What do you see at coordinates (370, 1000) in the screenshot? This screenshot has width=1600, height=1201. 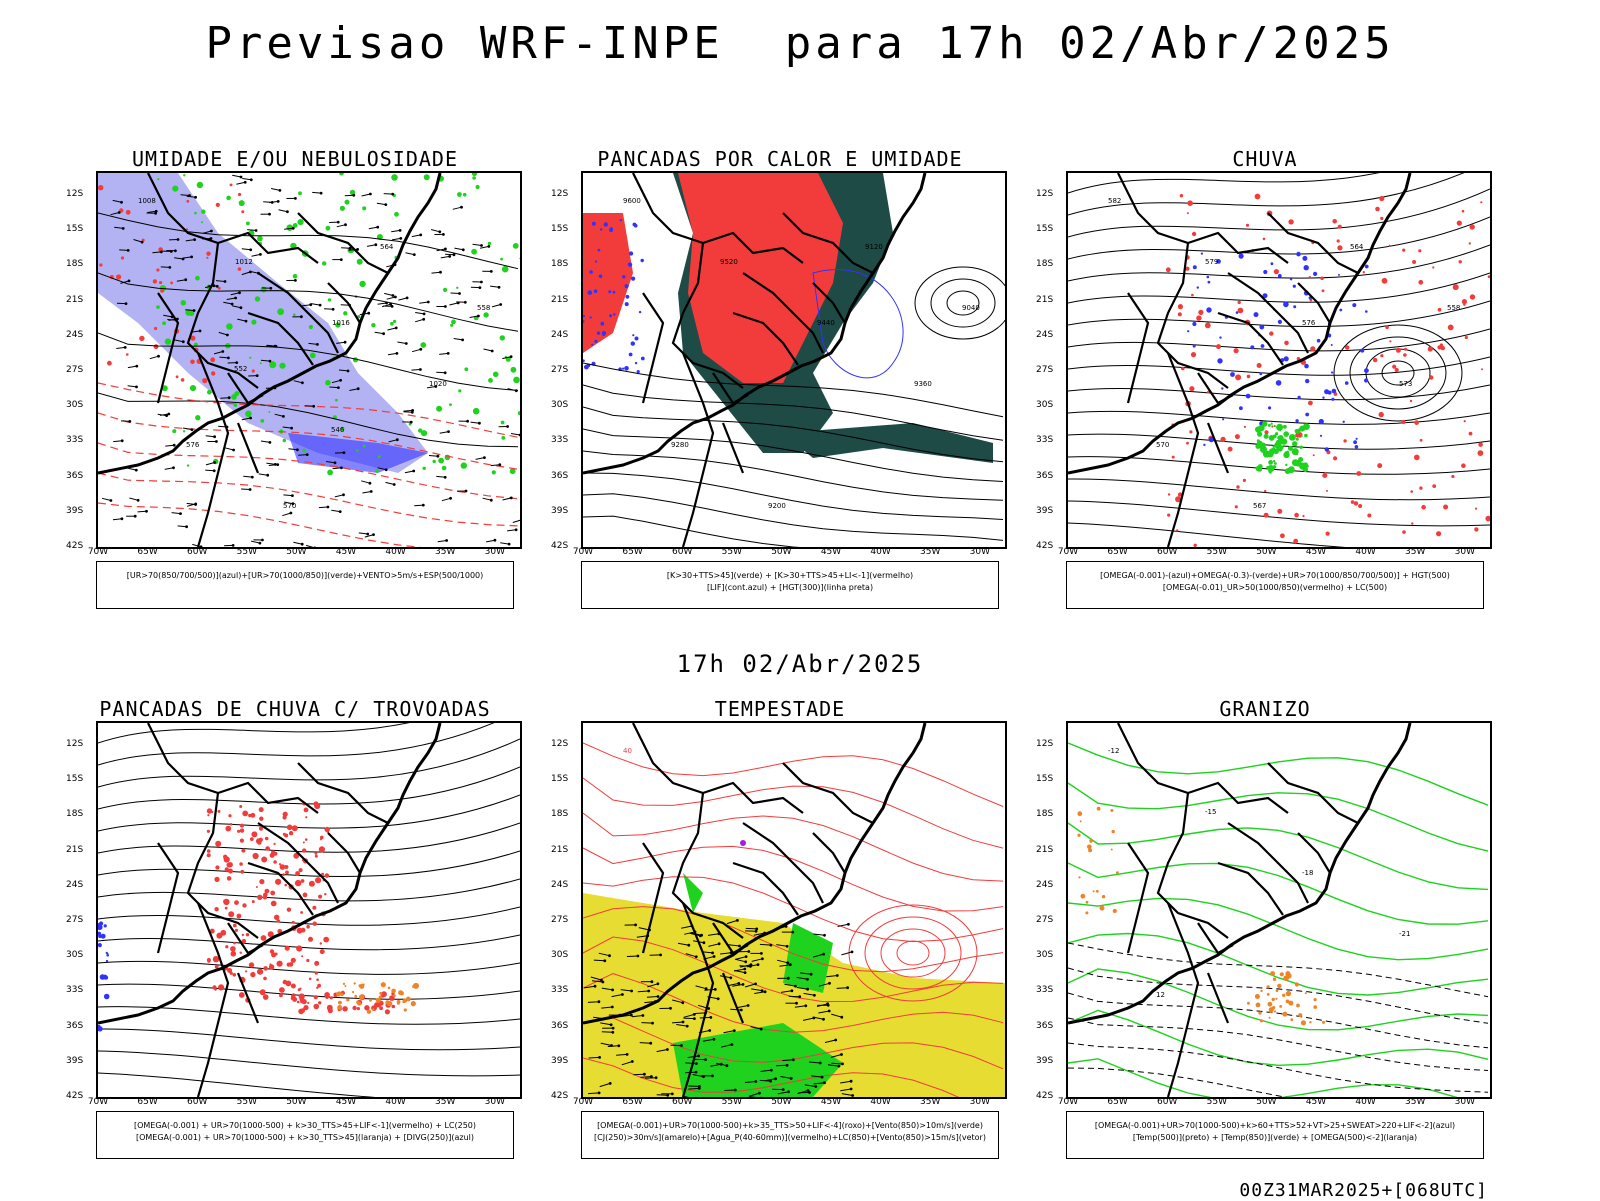 I see `storm-orange` at bounding box center [370, 1000].